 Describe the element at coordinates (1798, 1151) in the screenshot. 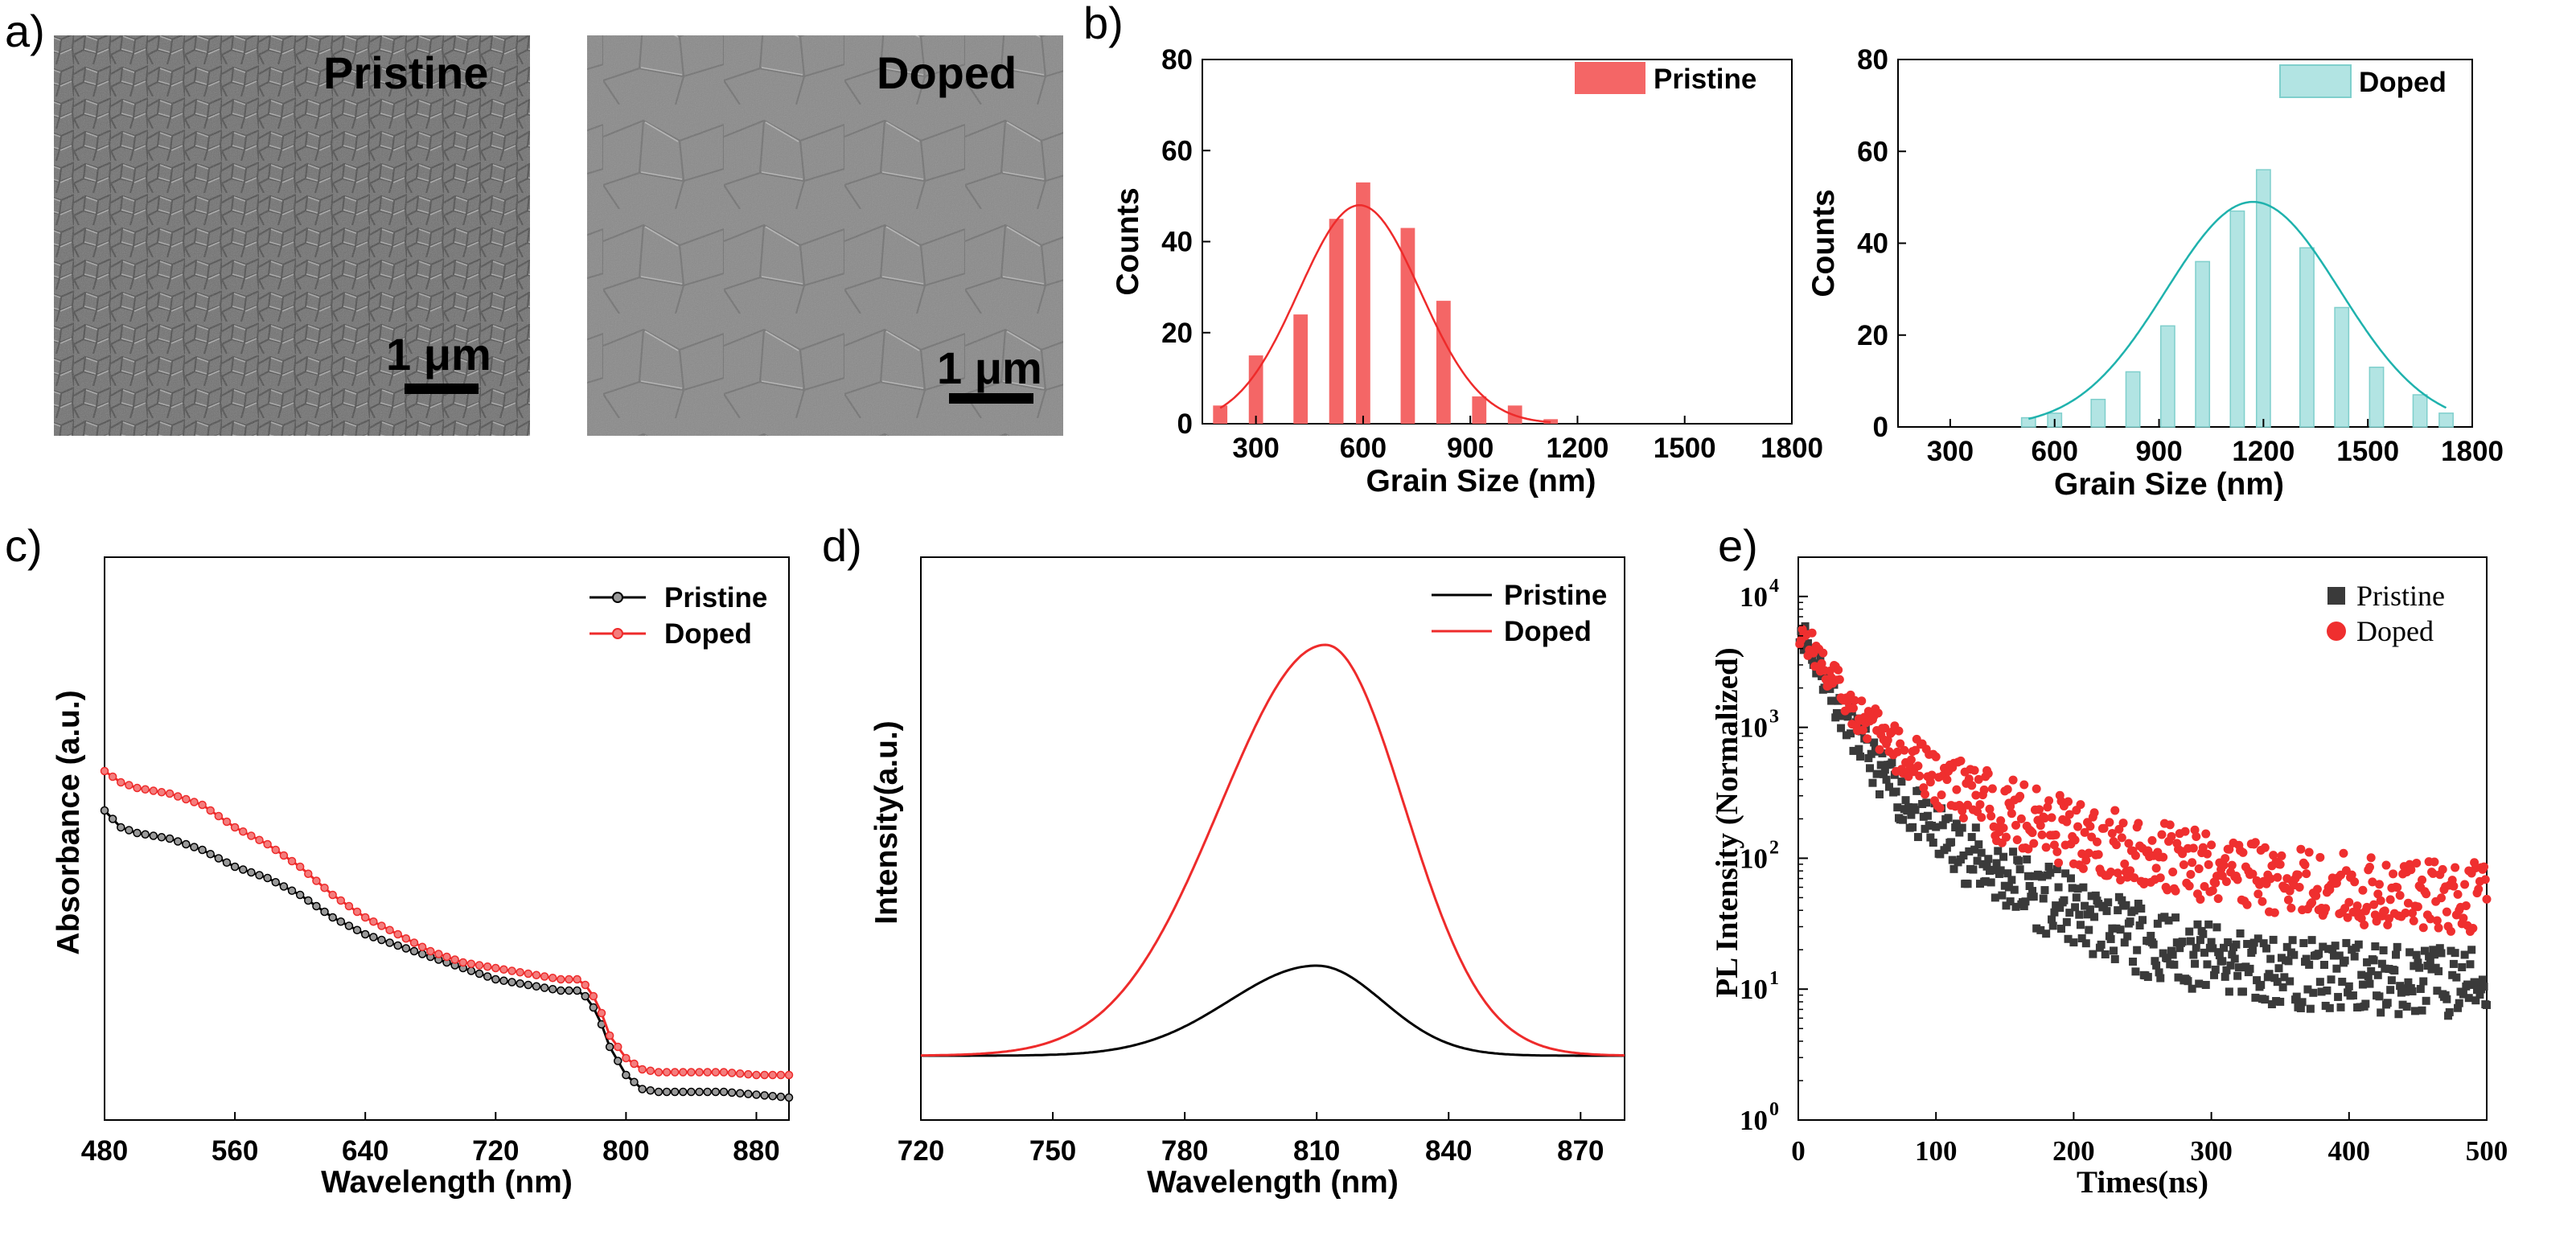

I see `x-tick-label: 0` at that location.